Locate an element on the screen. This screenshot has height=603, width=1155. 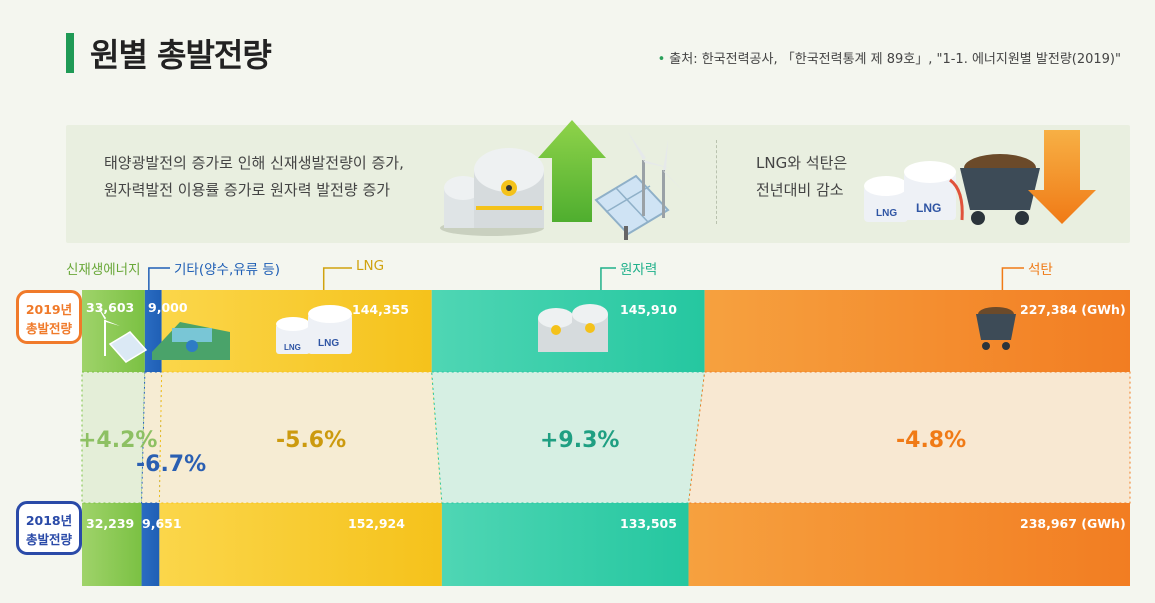
year-2019-sublabel: 총발전량 is located at coordinates (48, 328).